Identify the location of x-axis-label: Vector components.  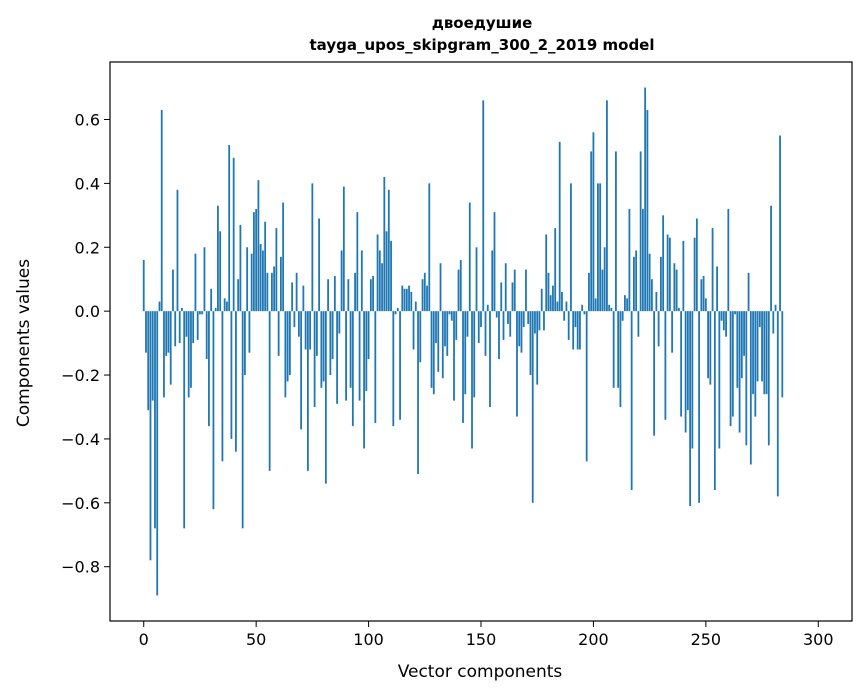
(480, 672).